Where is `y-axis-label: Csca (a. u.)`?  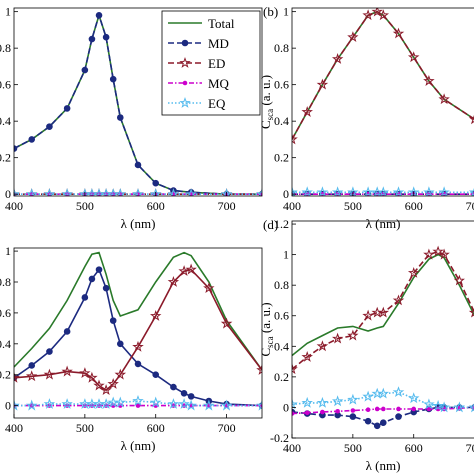
y-axis-label: Csca (a. u.) is located at coordinates (266, 329).